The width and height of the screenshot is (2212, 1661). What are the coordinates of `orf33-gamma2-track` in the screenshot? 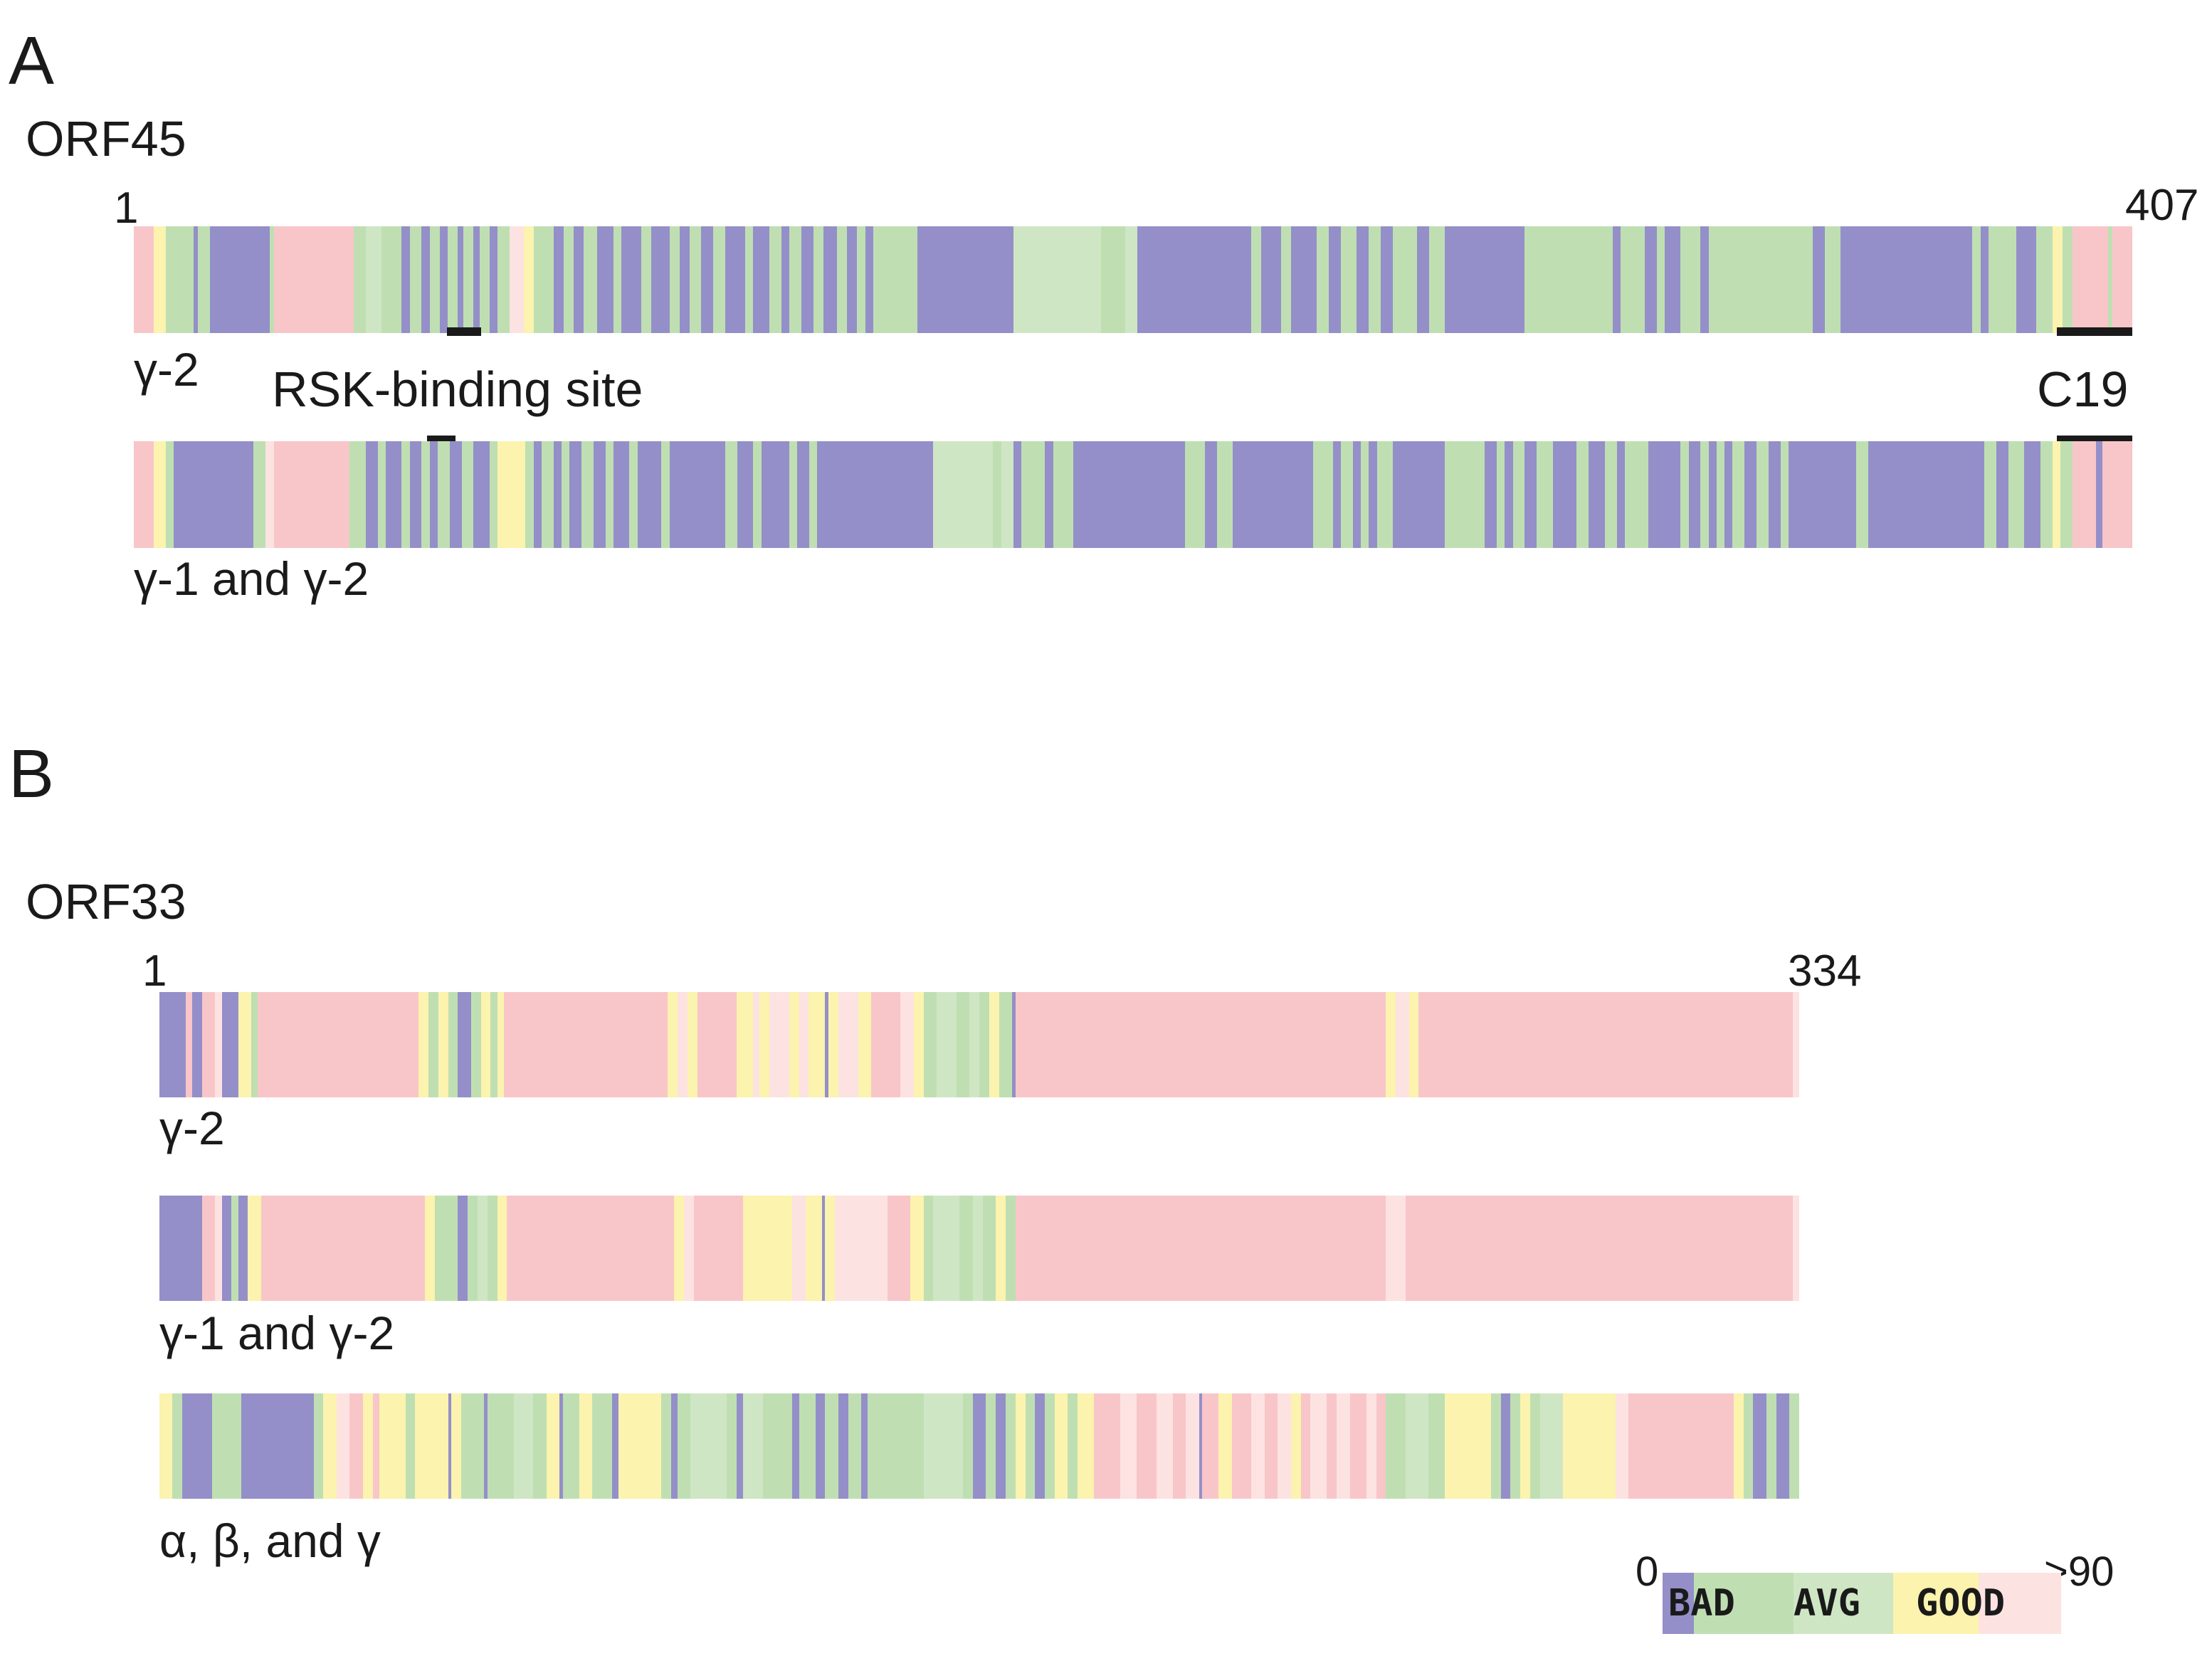 It's located at (979, 1044).